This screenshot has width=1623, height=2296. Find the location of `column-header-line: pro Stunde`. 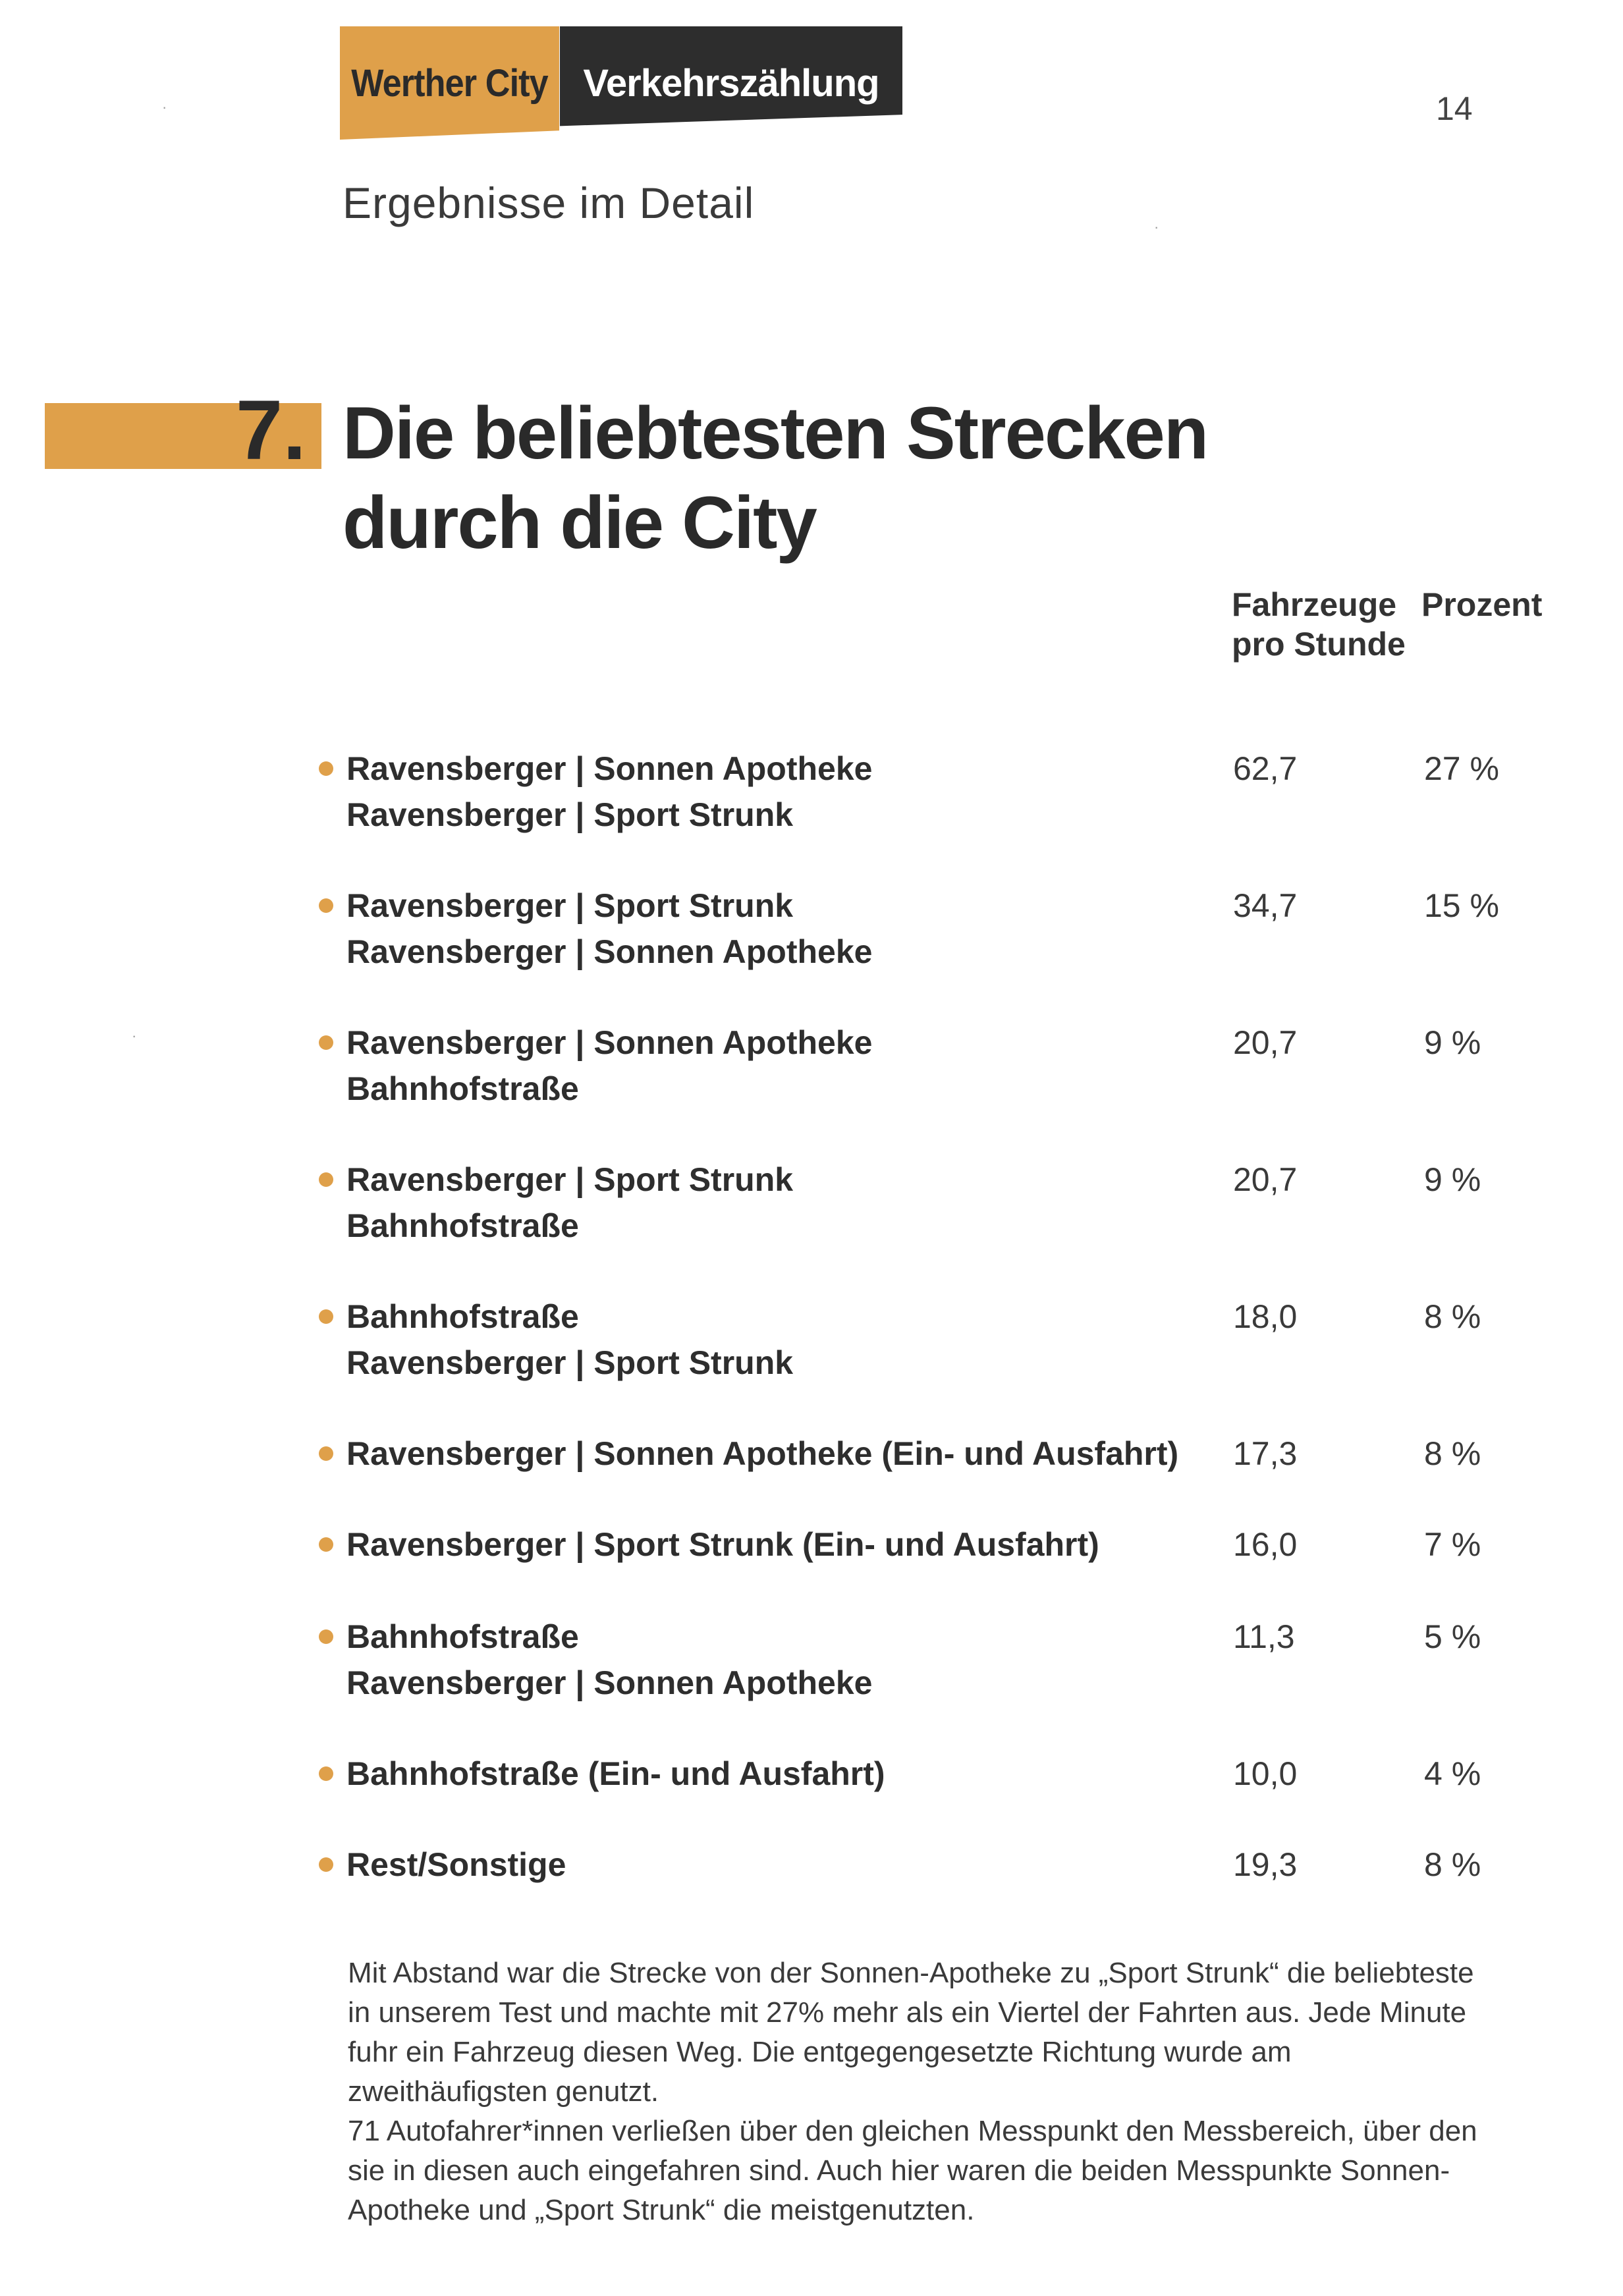

column-header-line: pro Stunde is located at coordinates (1319, 644).